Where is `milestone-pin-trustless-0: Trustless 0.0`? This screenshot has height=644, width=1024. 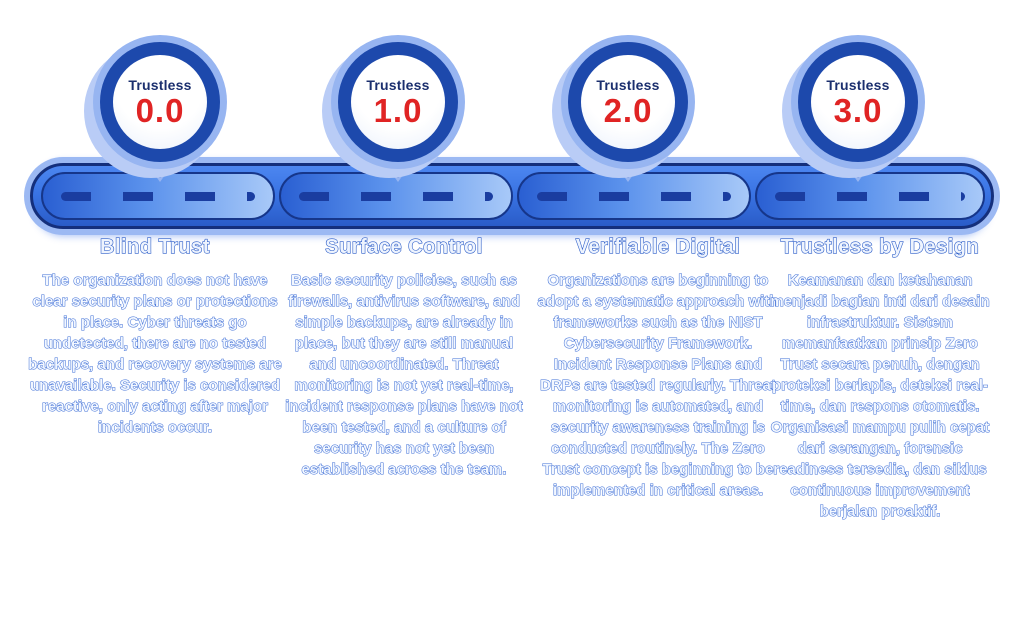 milestone-pin-trustless-0: Trustless 0.0 is located at coordinates (160, 118).